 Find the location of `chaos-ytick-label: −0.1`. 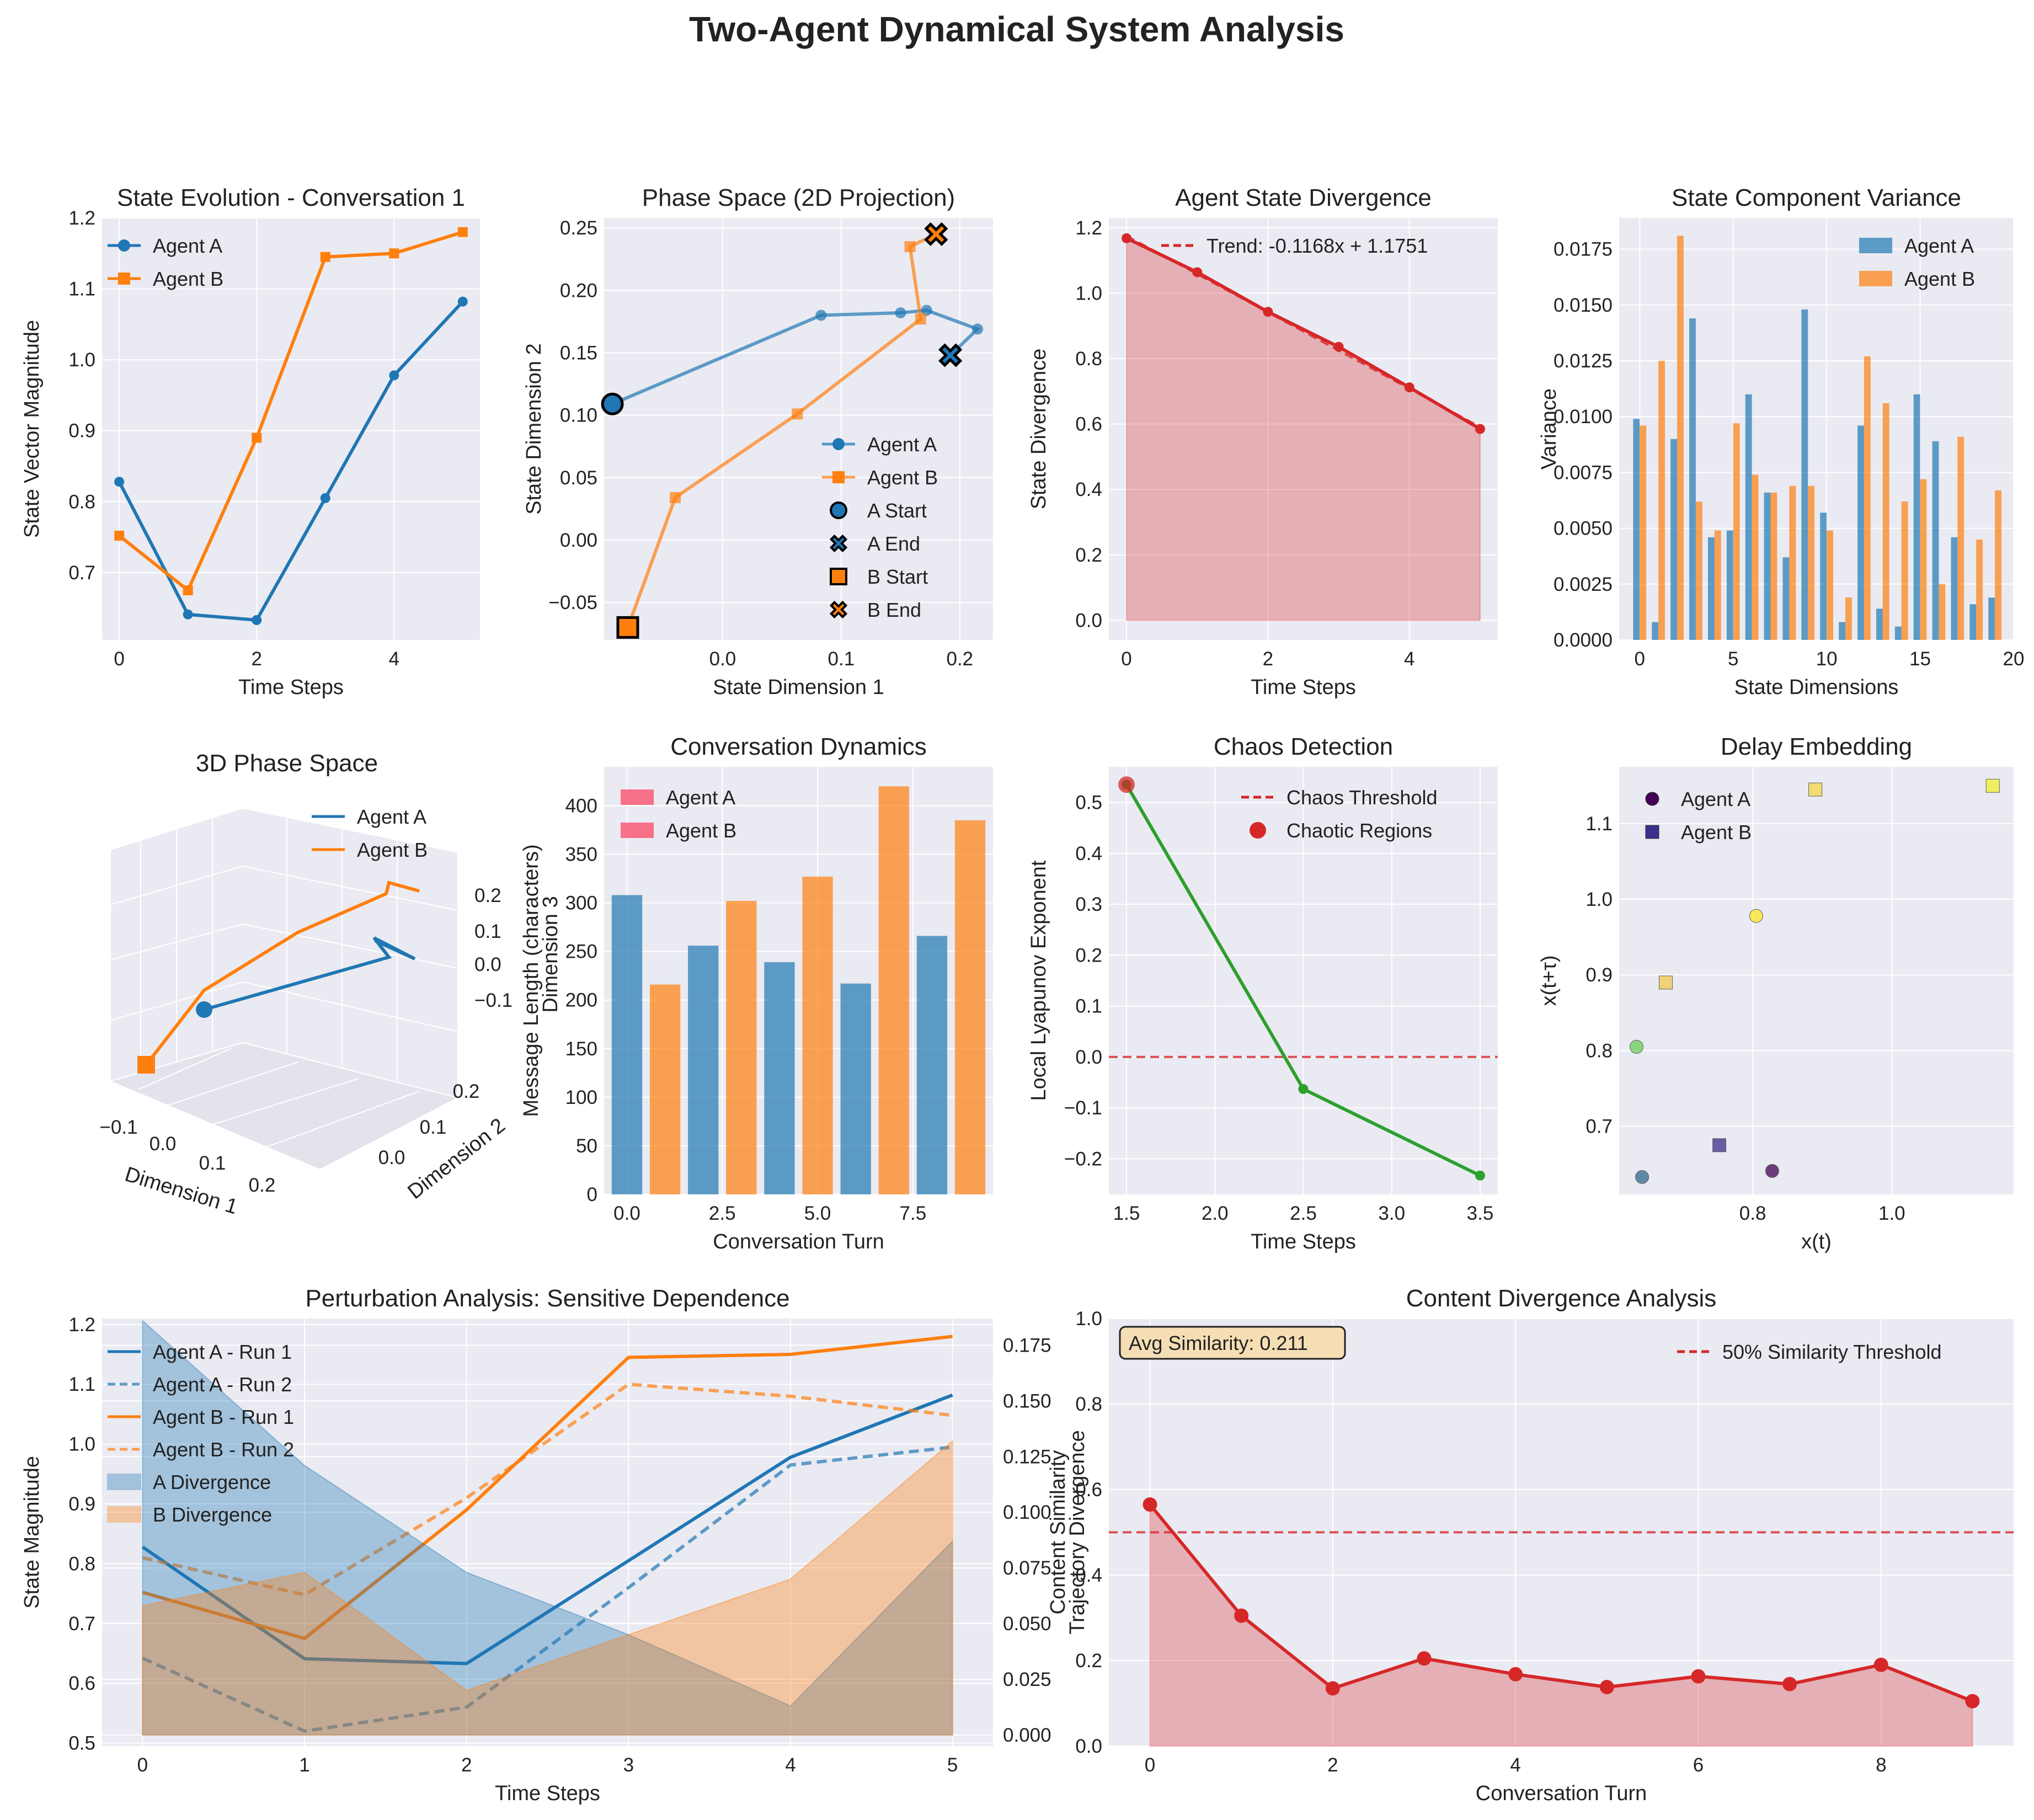

chaos-ytick-label: −0.1 is located at coordinates (1083, 1108).